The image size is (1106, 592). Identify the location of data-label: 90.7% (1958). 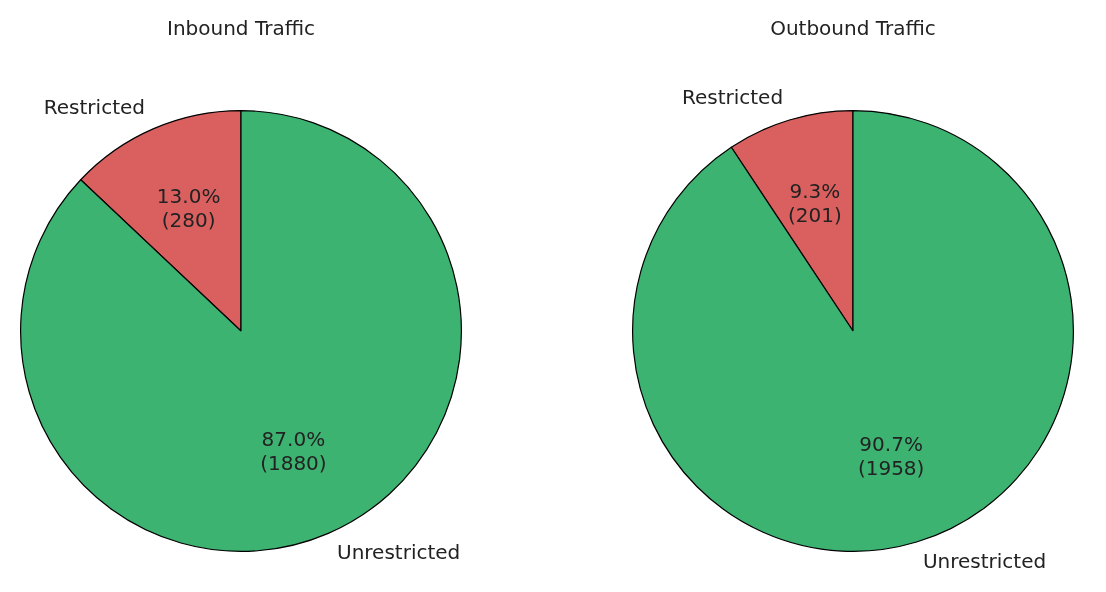
(891, 455).